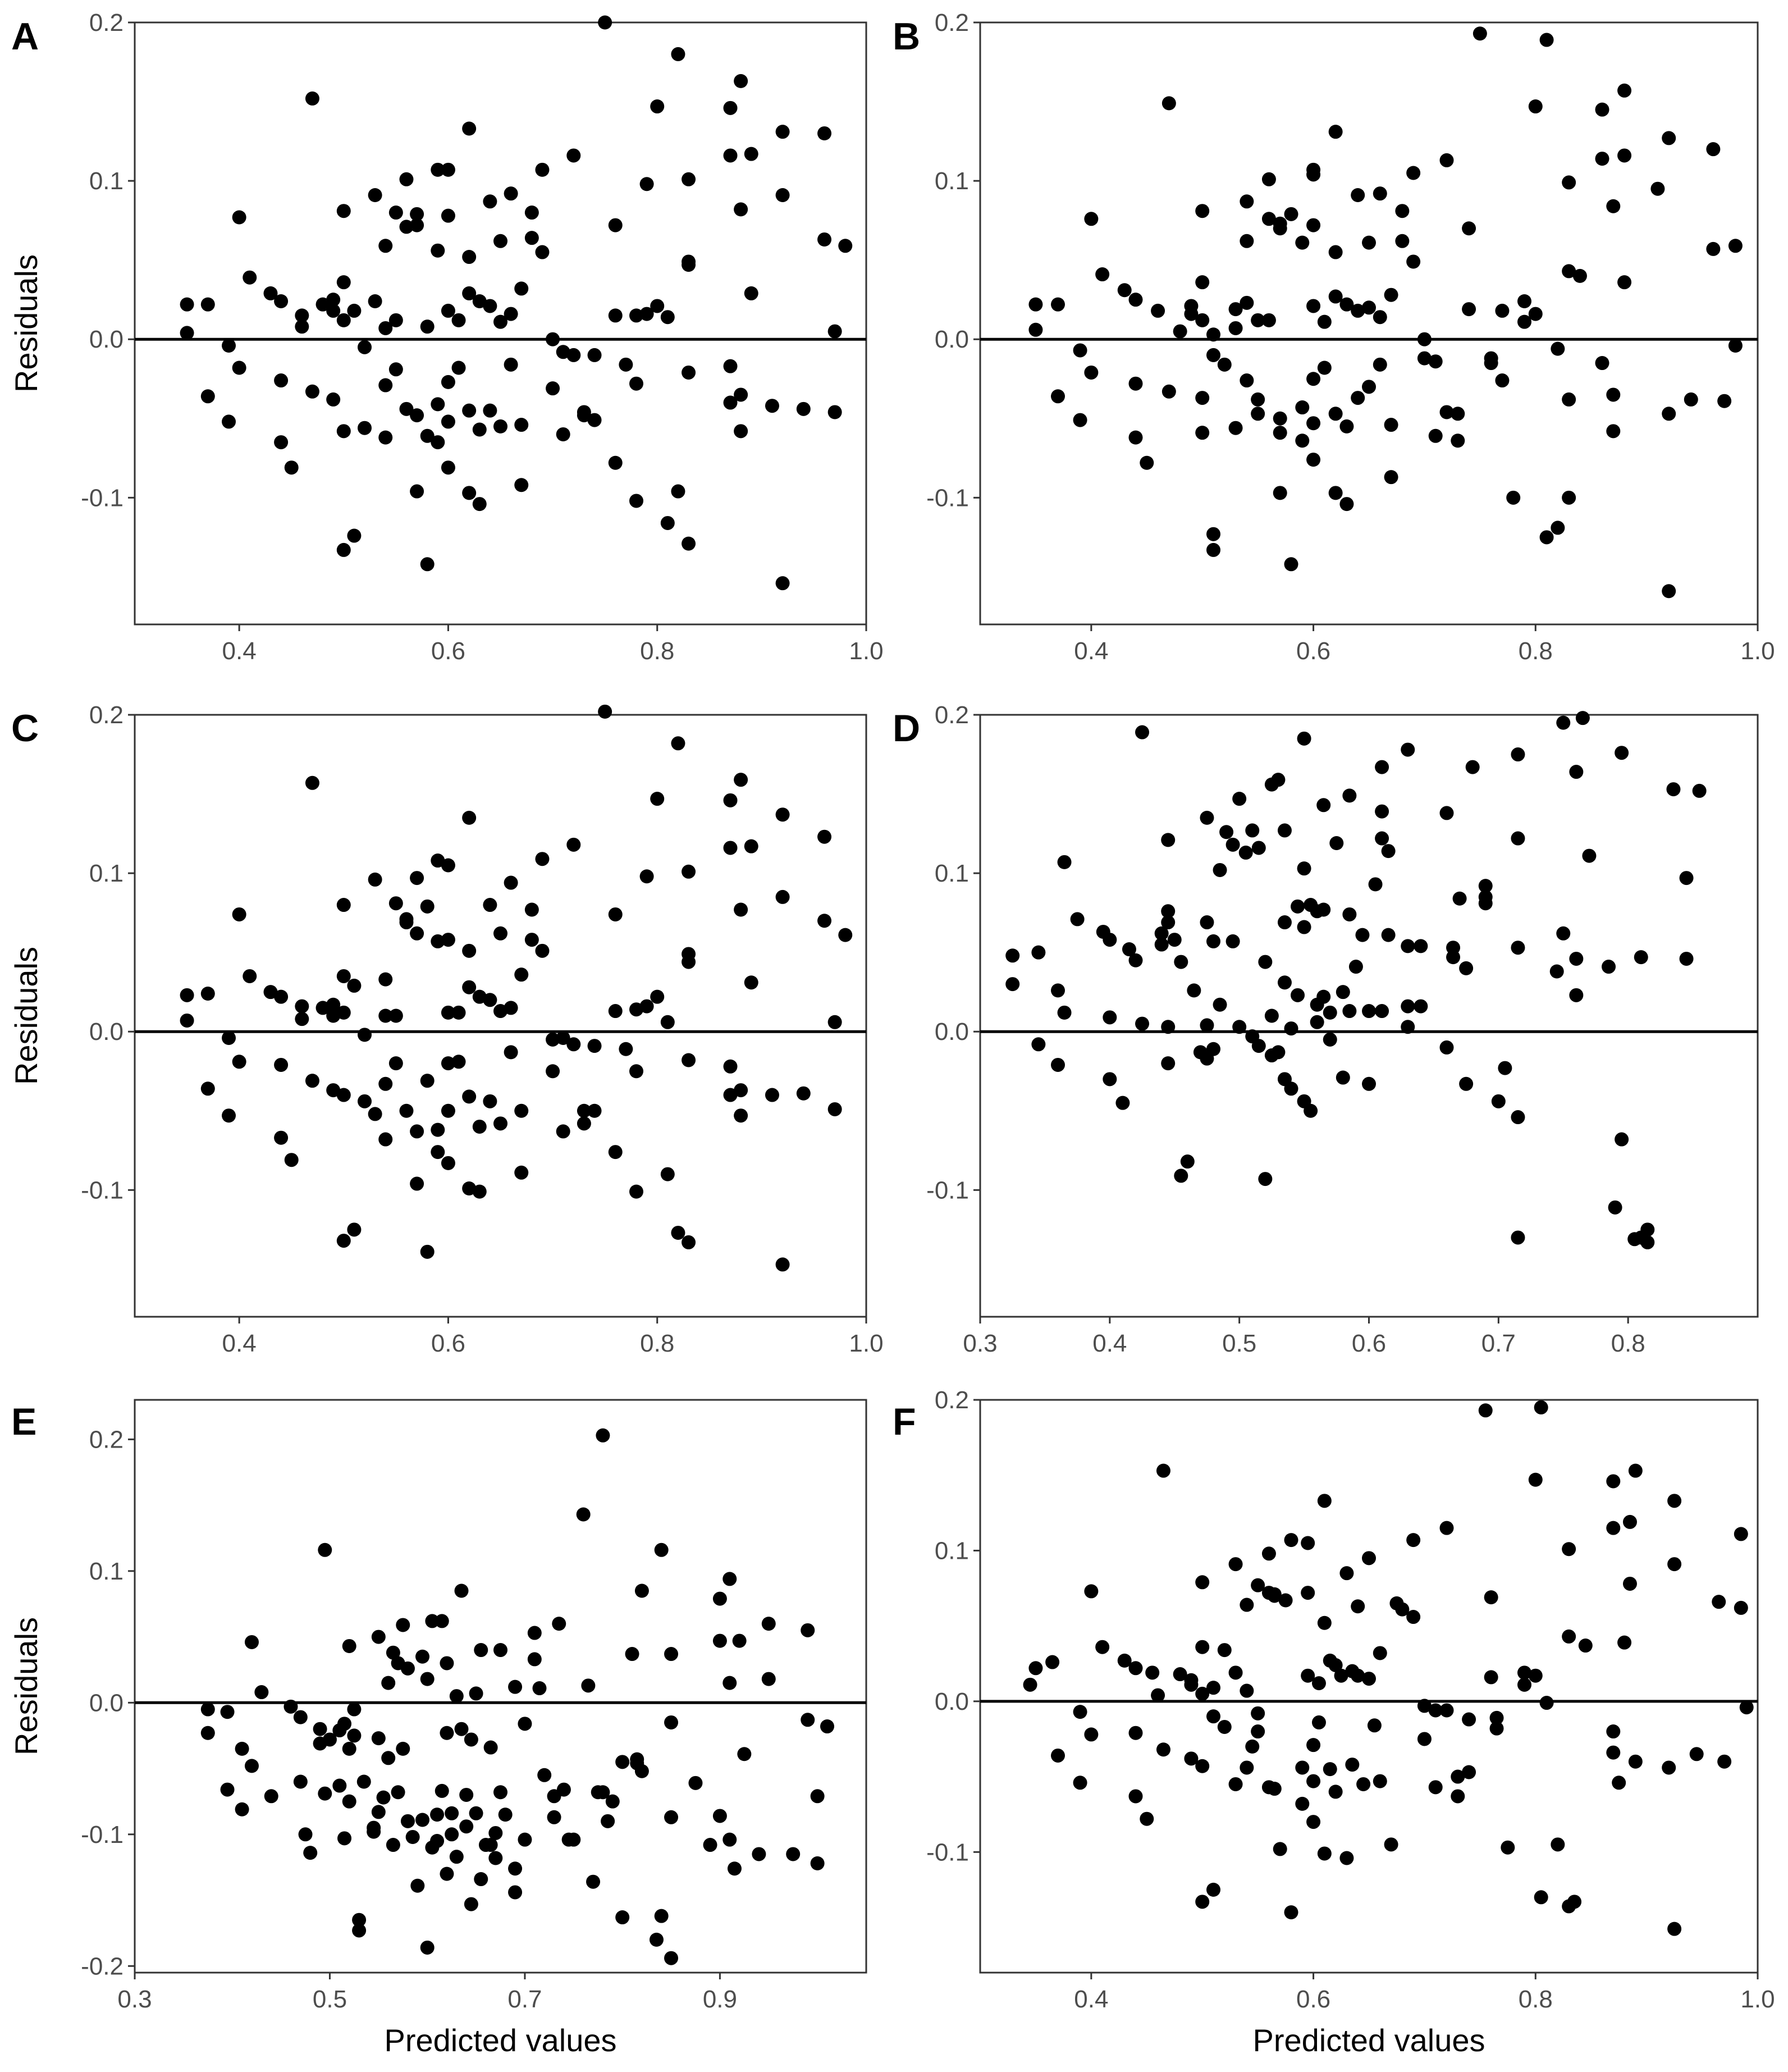 This screenshot has height=2072, width=1788. Describe the element at coordinates (1239, 1343) in the screenshot. I see `x-tick-label: 0.5` at that location.